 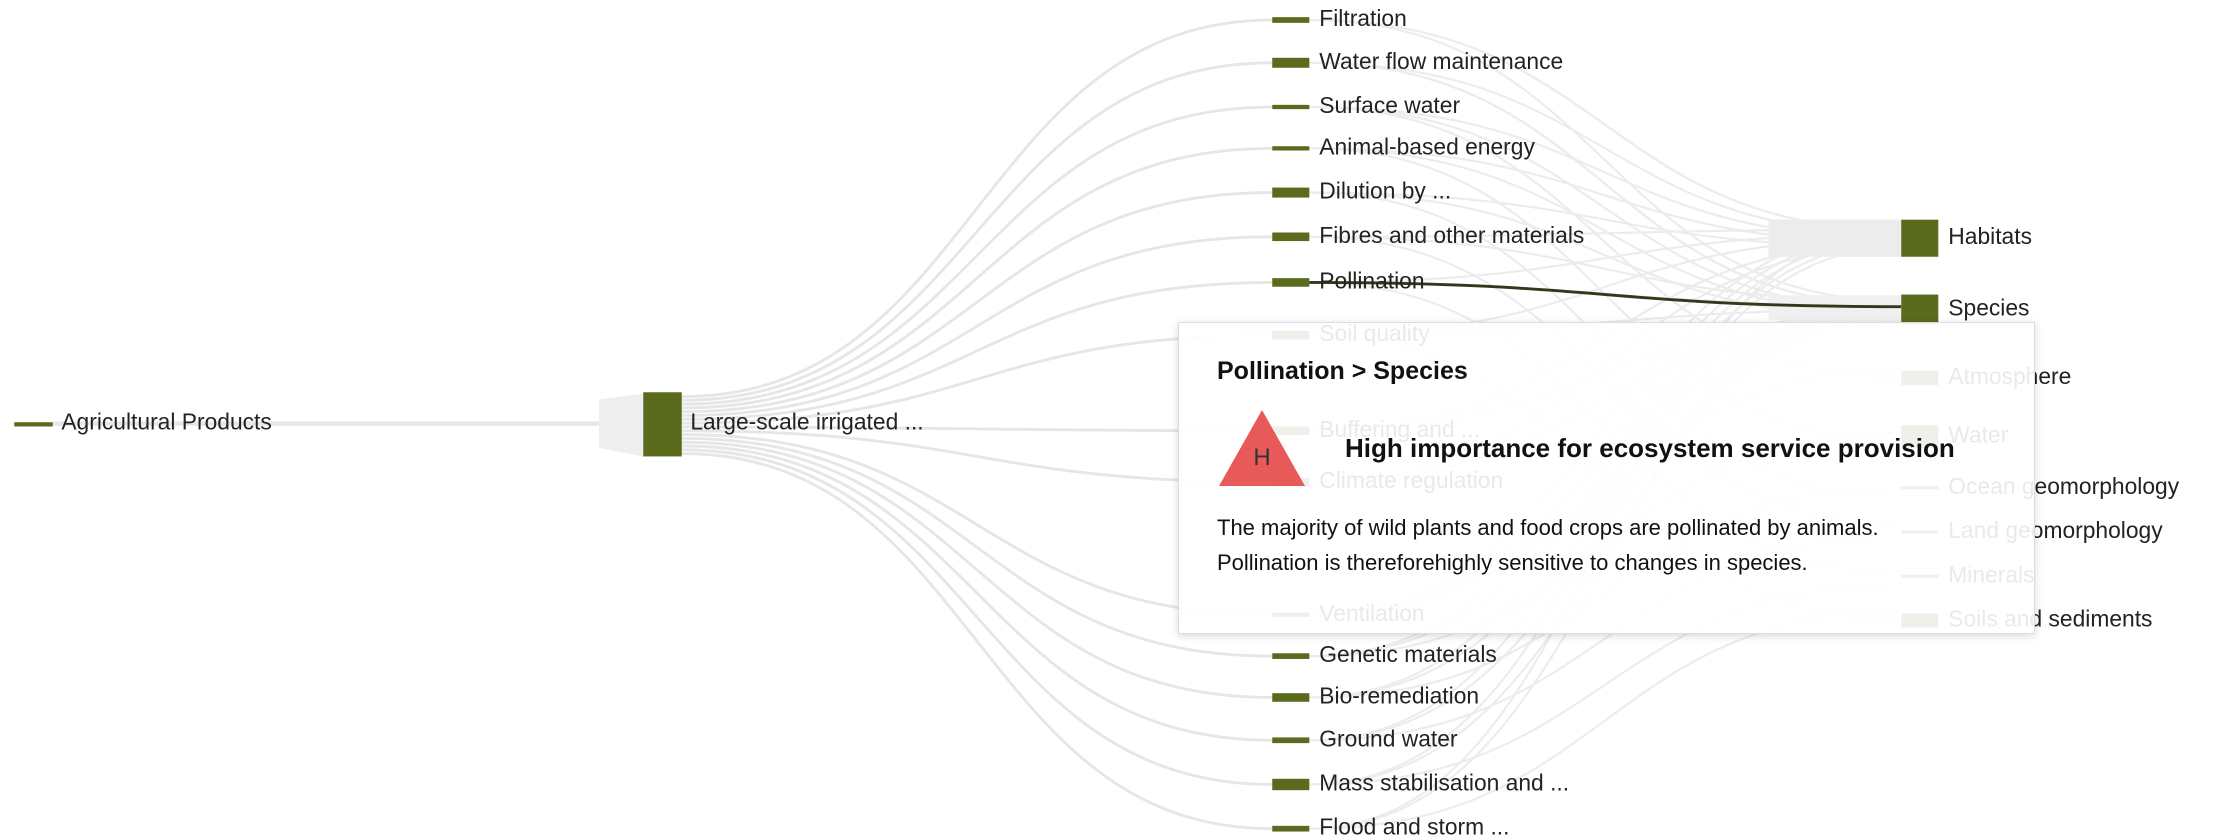 What do you see at coordinates (1371, 280) in the screenshot?
I see `node-label: Pollination` at bounding box center [1371, 280].